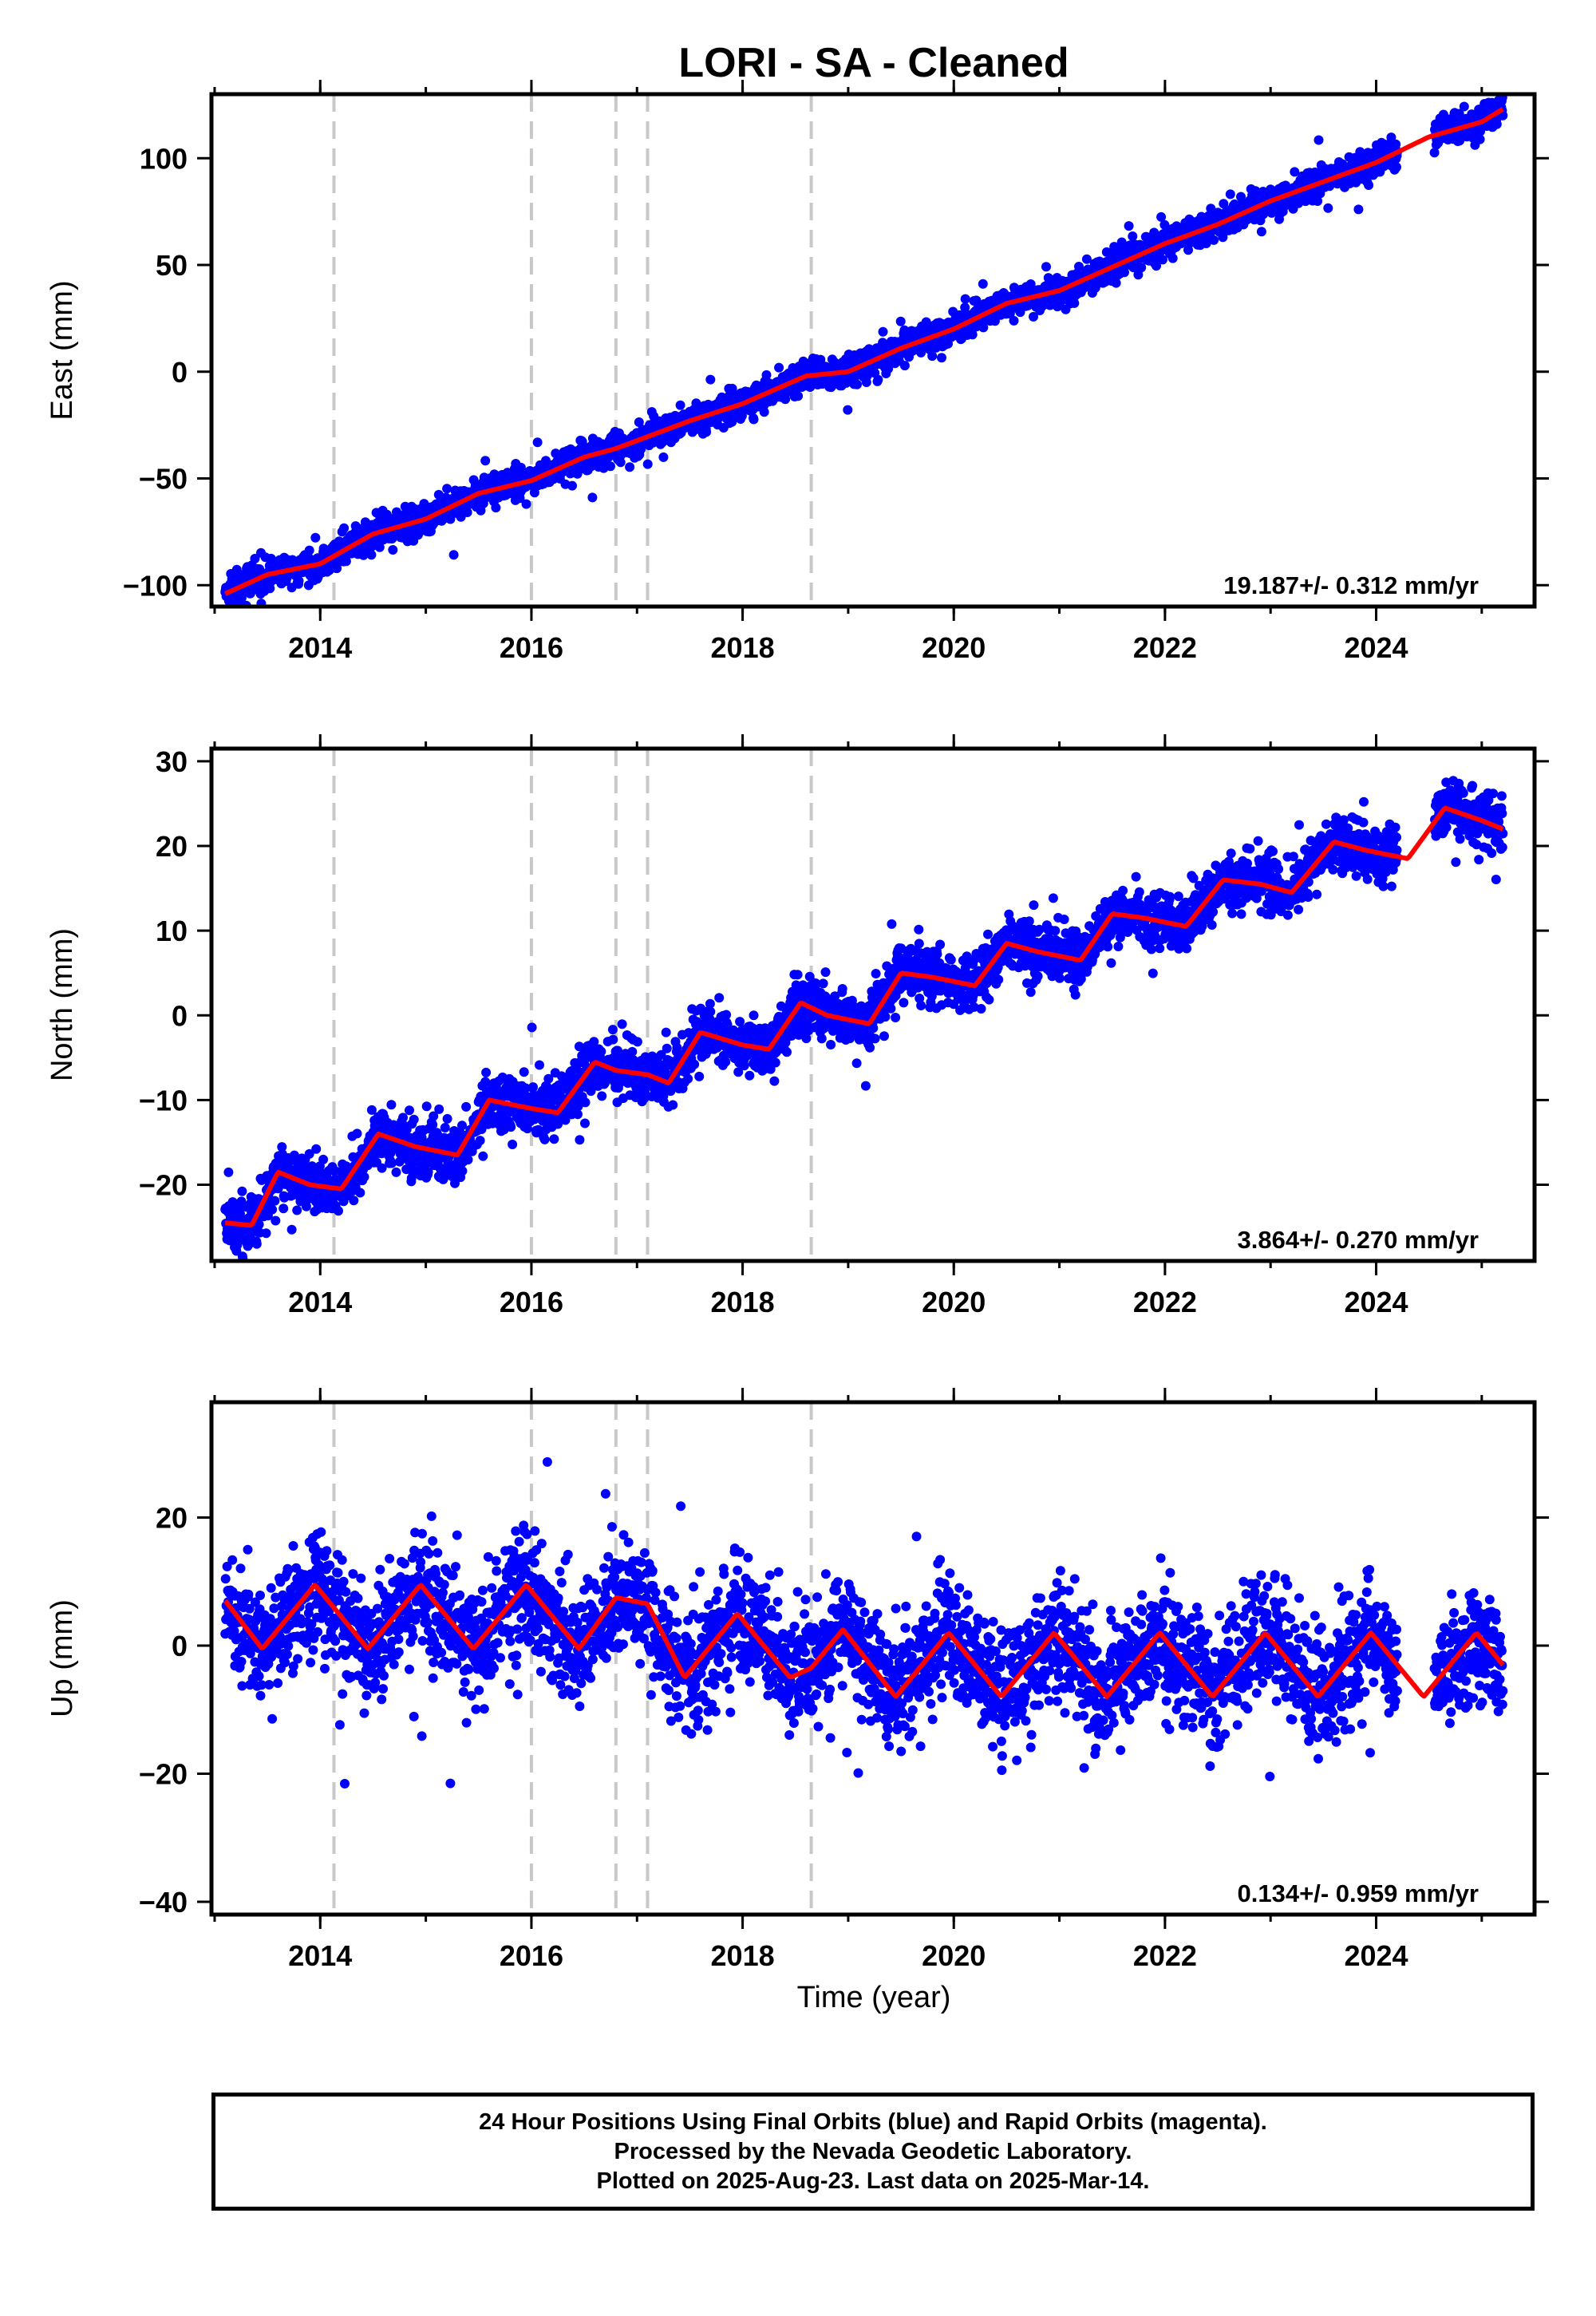 The width and height of the screenshot is (1596, 2316). What do you see at coordinates (62, 350) in the screenshot?
I see `east-y-axis-label: East (mm)` at bounding box center [62, 350].